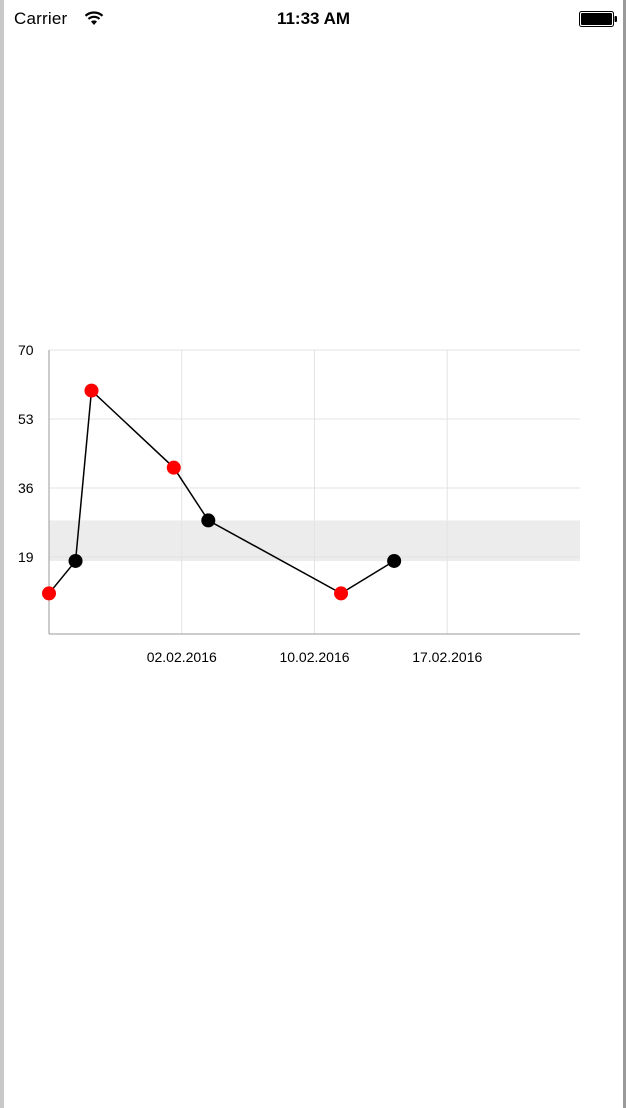  What do you see at coordinates (598, 19) in the screenshot?
I see `battery-icon` at bounding box center [598, 19].